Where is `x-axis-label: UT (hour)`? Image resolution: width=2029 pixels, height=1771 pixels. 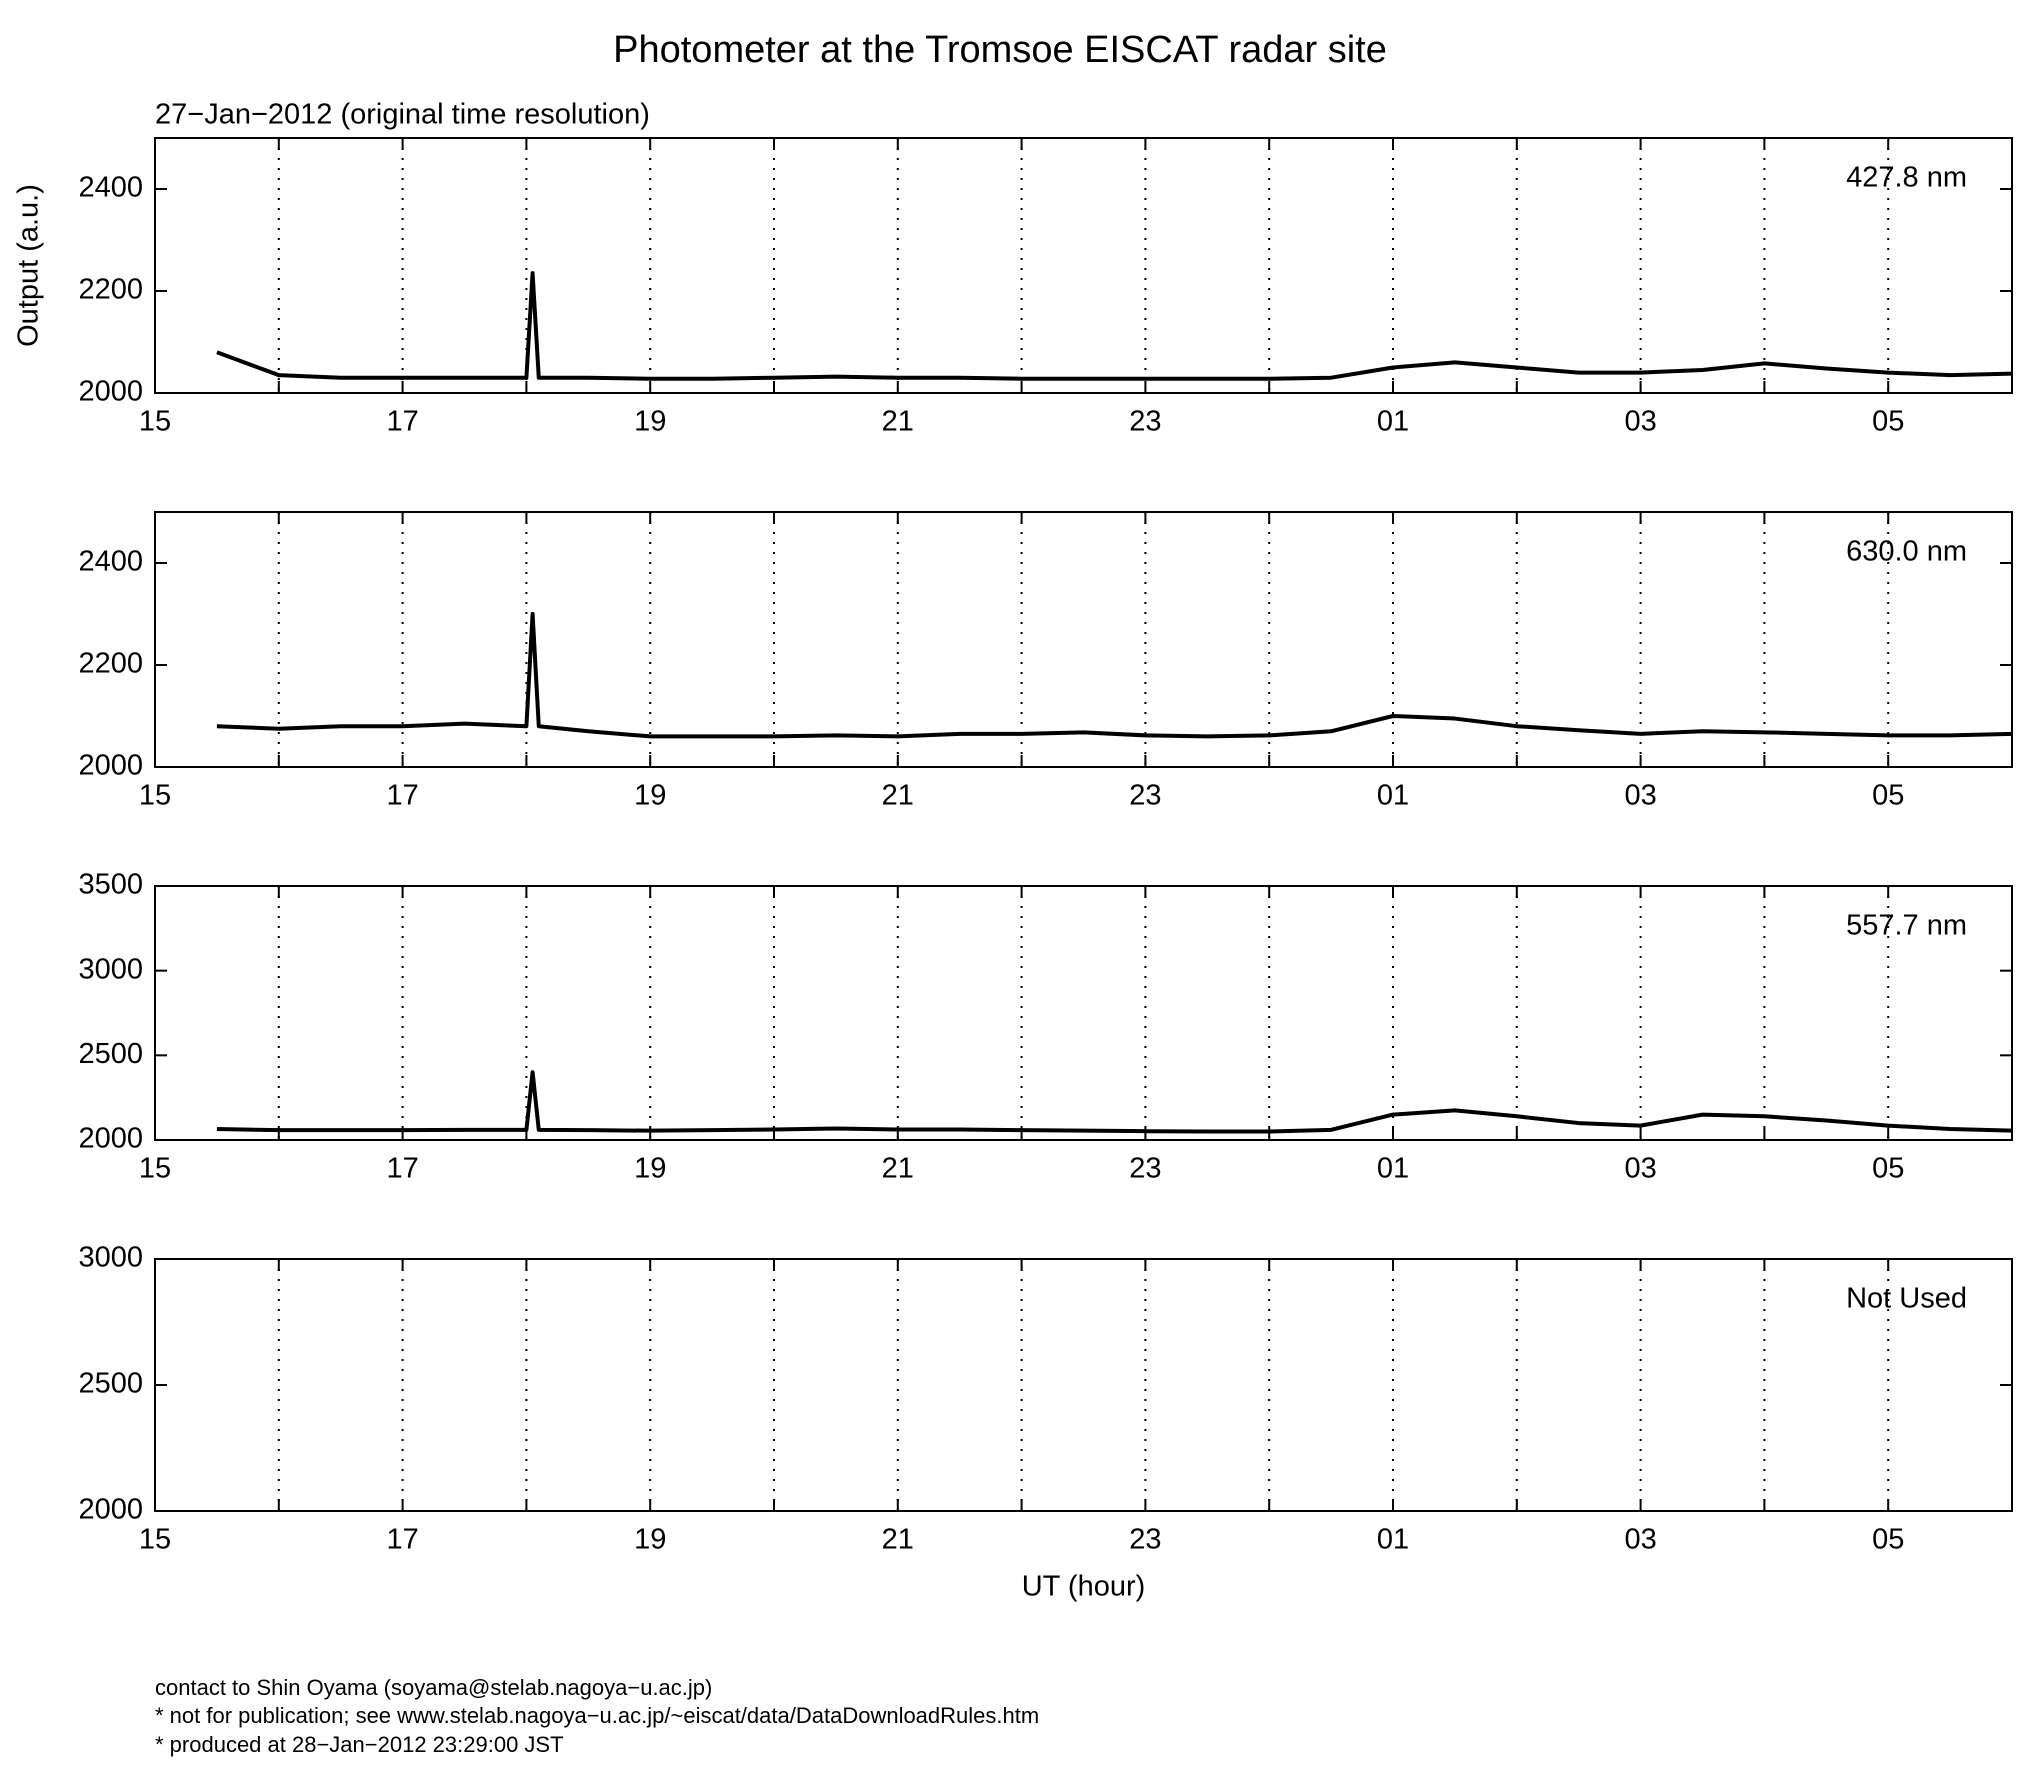
x-axis-label: UT (hour) is located at coordinates (1084, 1587).